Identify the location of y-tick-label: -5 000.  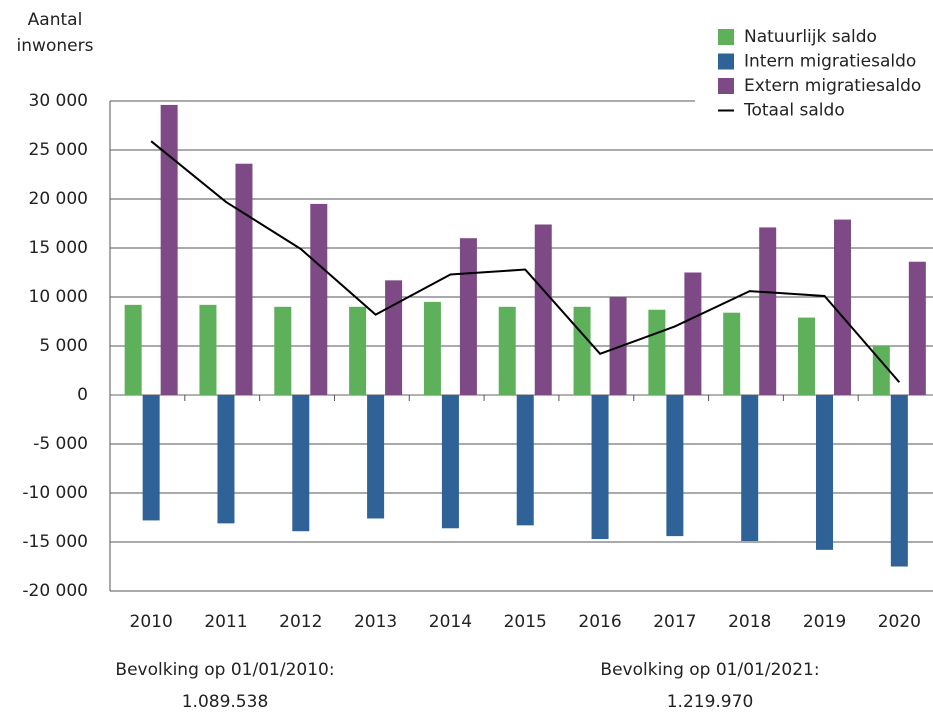
(60, 444).